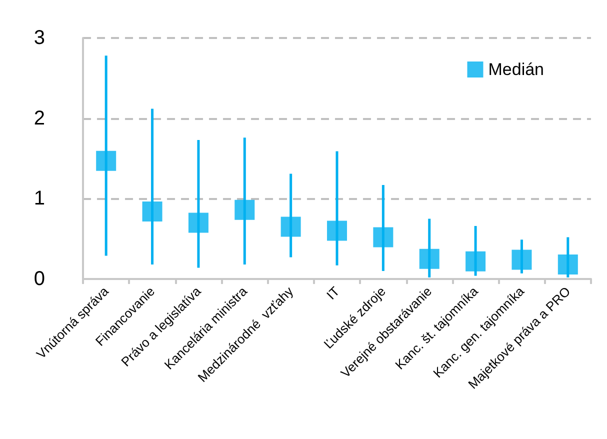 This screenshot has width=607, height=439. I want to click on y-tick-label: 0, so click(39, 279).